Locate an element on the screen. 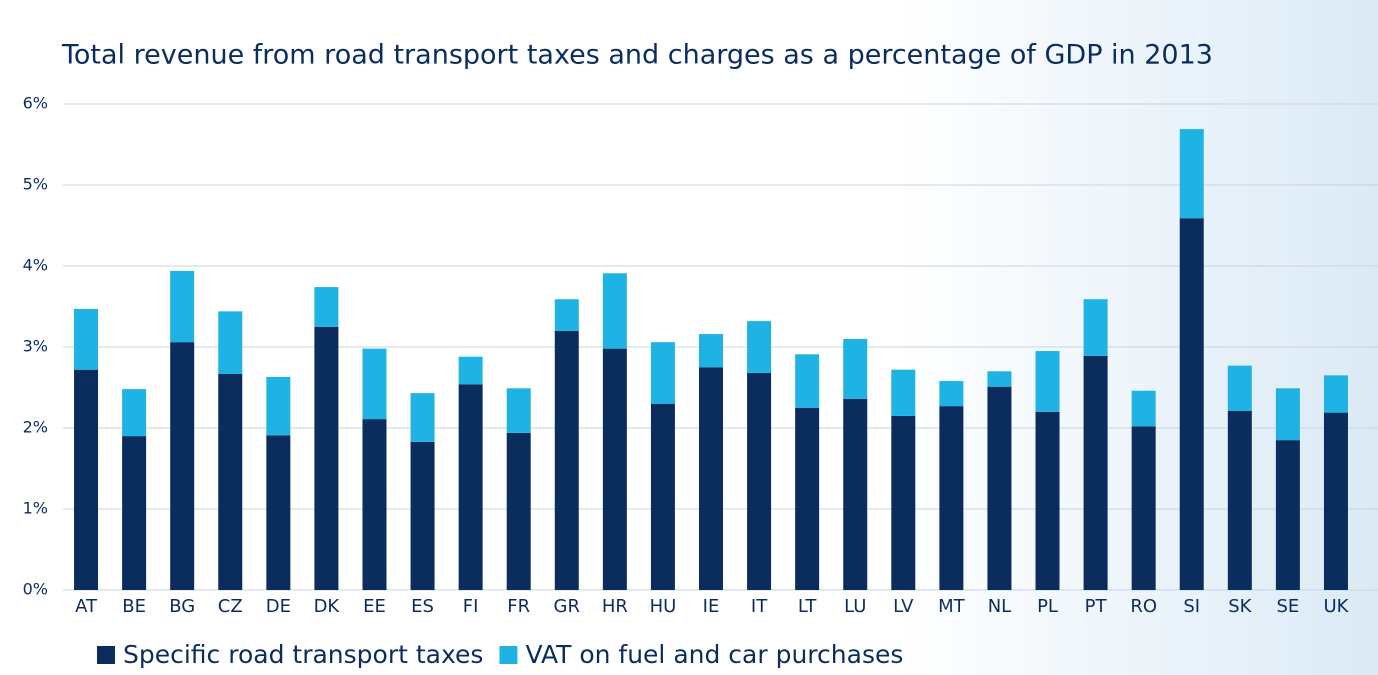 The width and height of the screenshot is (1378, 675). x-tick-label: BE is located at coordinates (134, 606).